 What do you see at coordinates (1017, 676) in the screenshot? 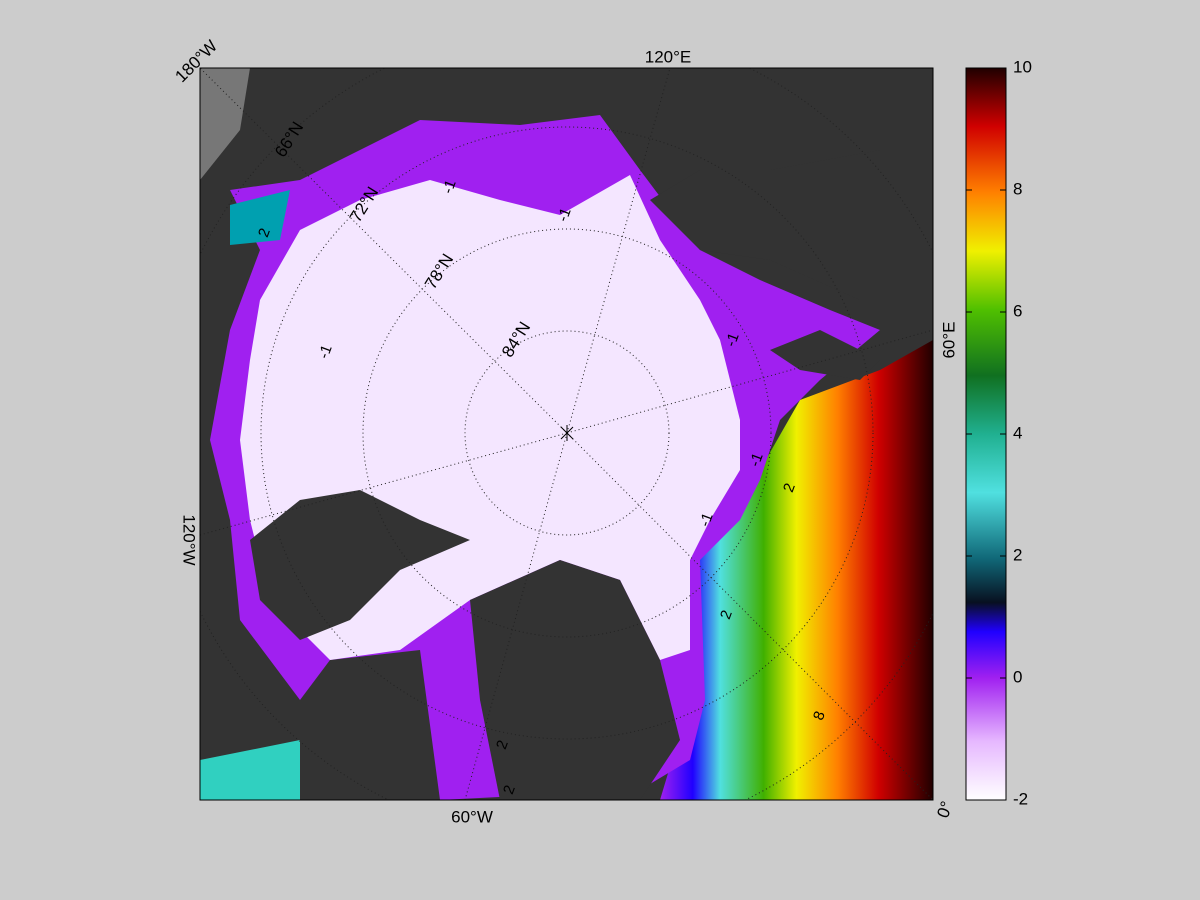
I see `colorbar-tick-label: 0` at bounding box center [1017, 676].